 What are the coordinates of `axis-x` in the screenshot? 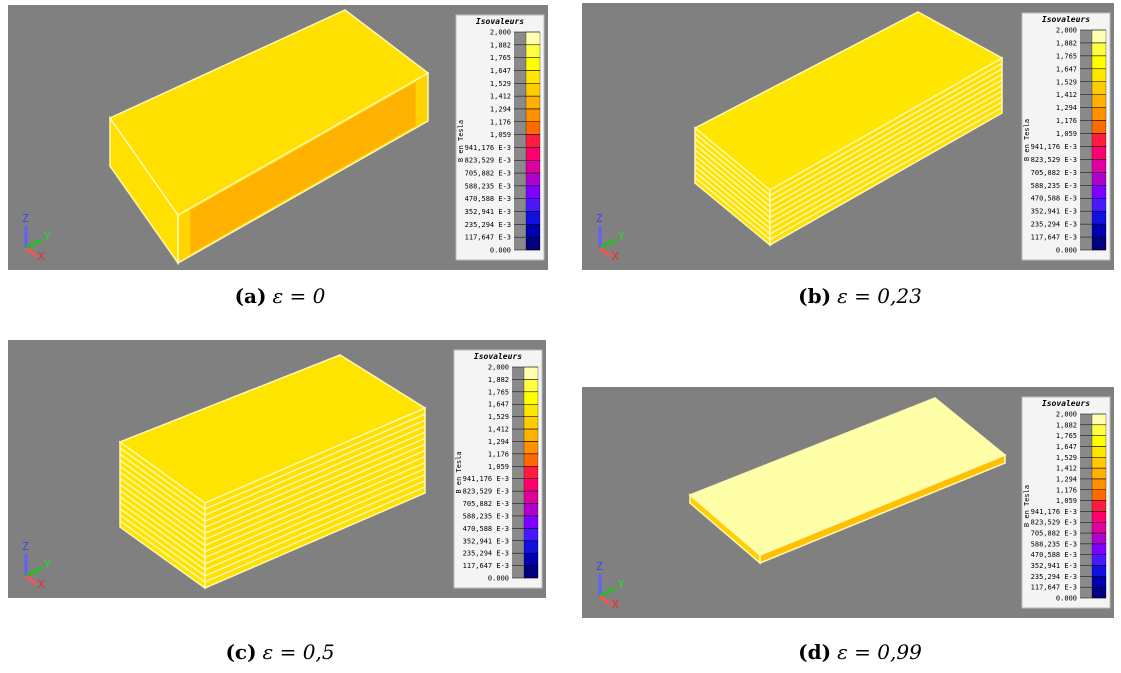 It's located at (605, 600).